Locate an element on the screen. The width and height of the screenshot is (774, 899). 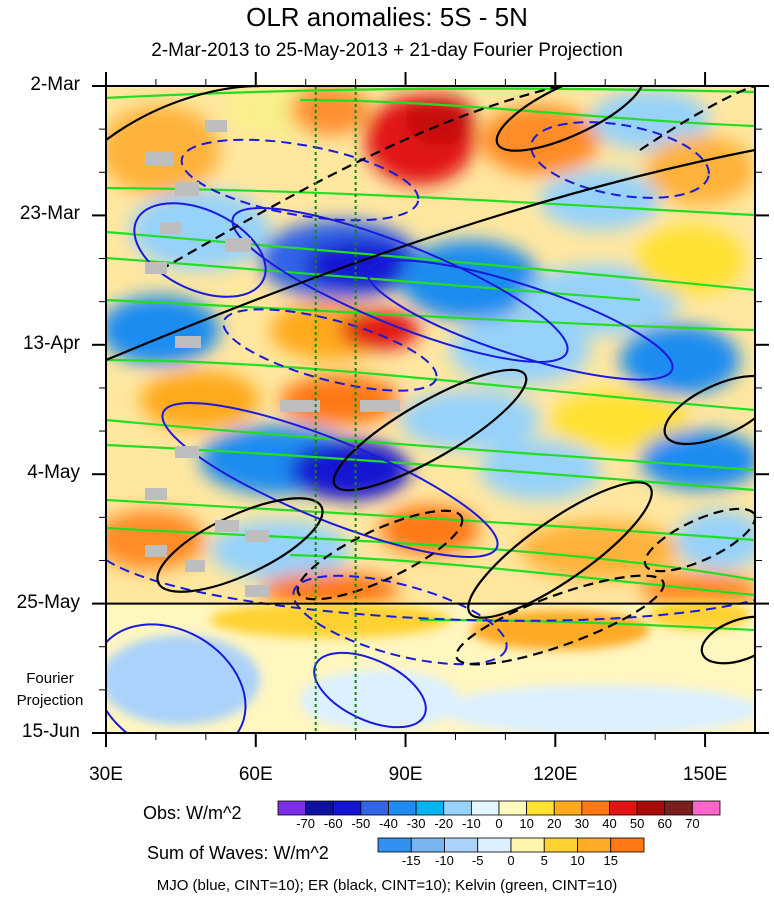
colorbar-tick-label: 60 is located at coordinates (664, 823).